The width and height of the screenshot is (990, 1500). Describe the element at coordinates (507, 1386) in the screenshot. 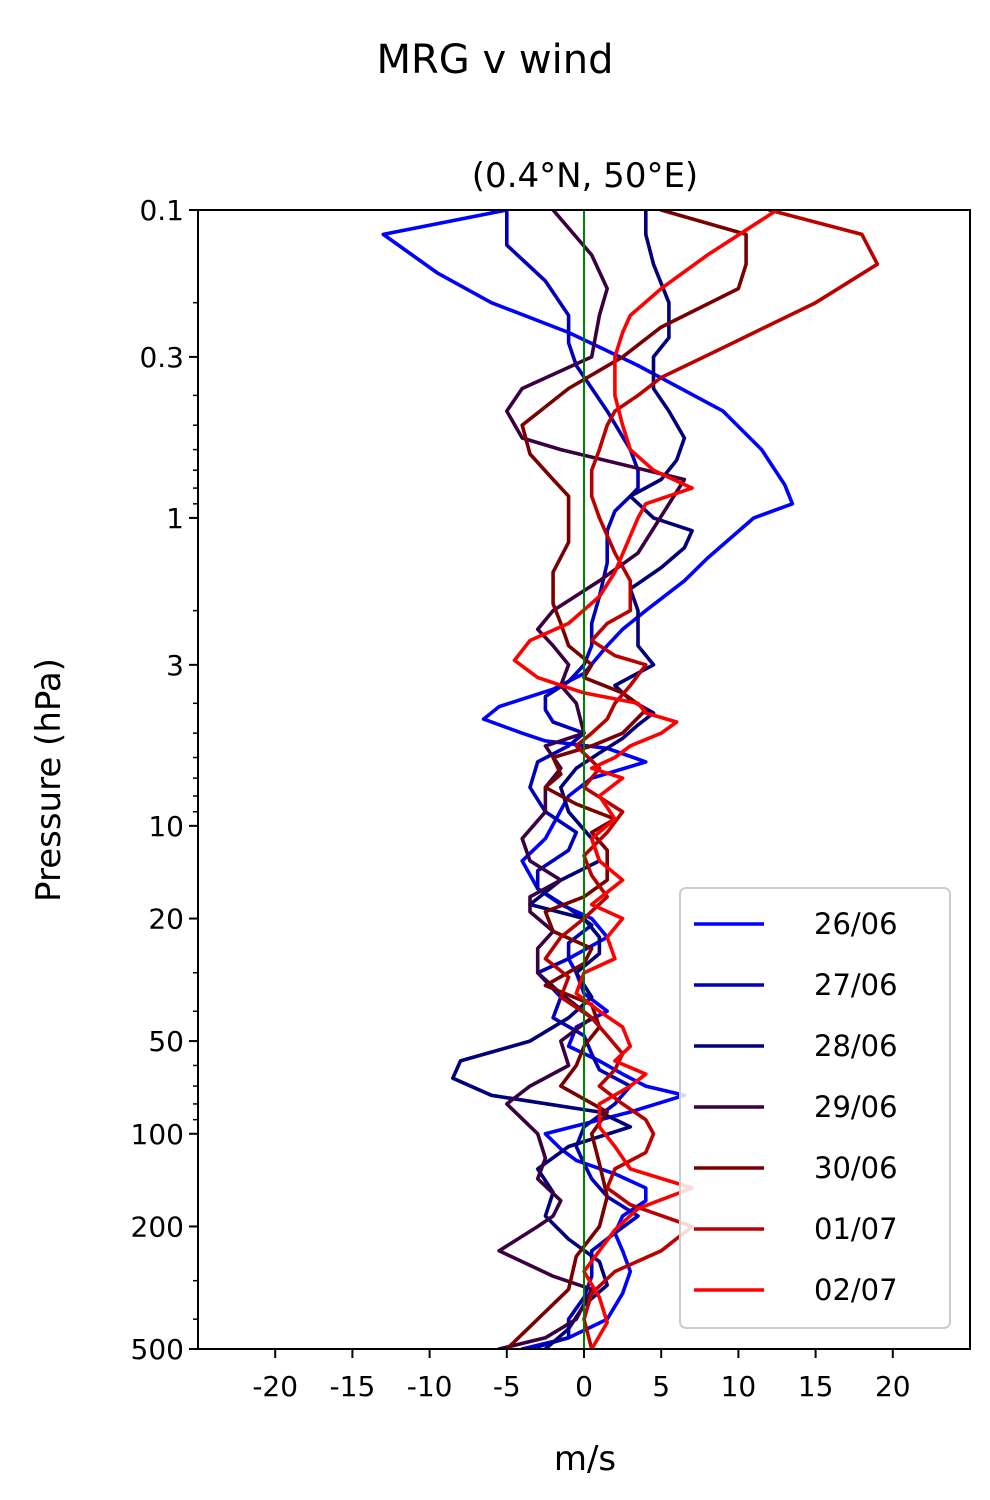

I see `x-tick-label: -5` at that location.